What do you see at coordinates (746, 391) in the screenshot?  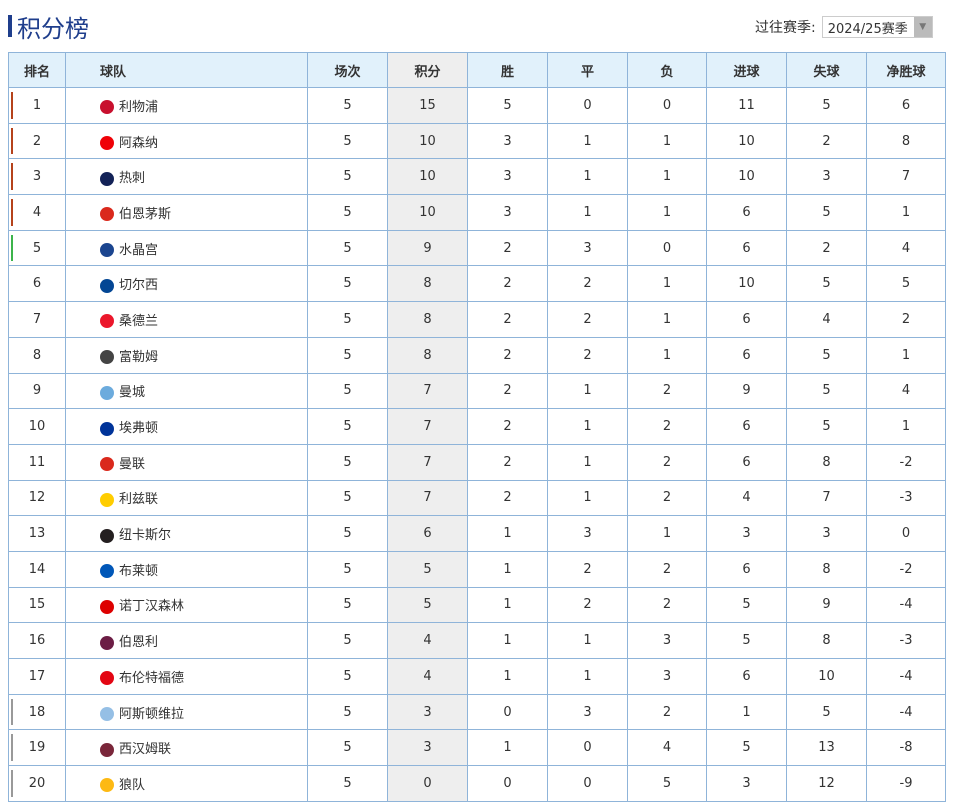 I see `cell-goals-for: 9` at bounding box center [746, 391].